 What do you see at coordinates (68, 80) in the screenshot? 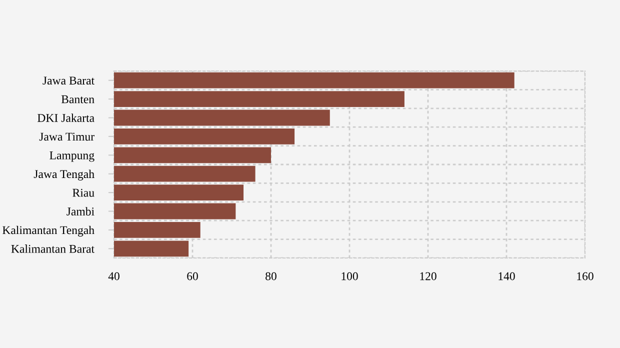
I see `y-tick-label: Jawa Barat` at bounding box center [68, 80].